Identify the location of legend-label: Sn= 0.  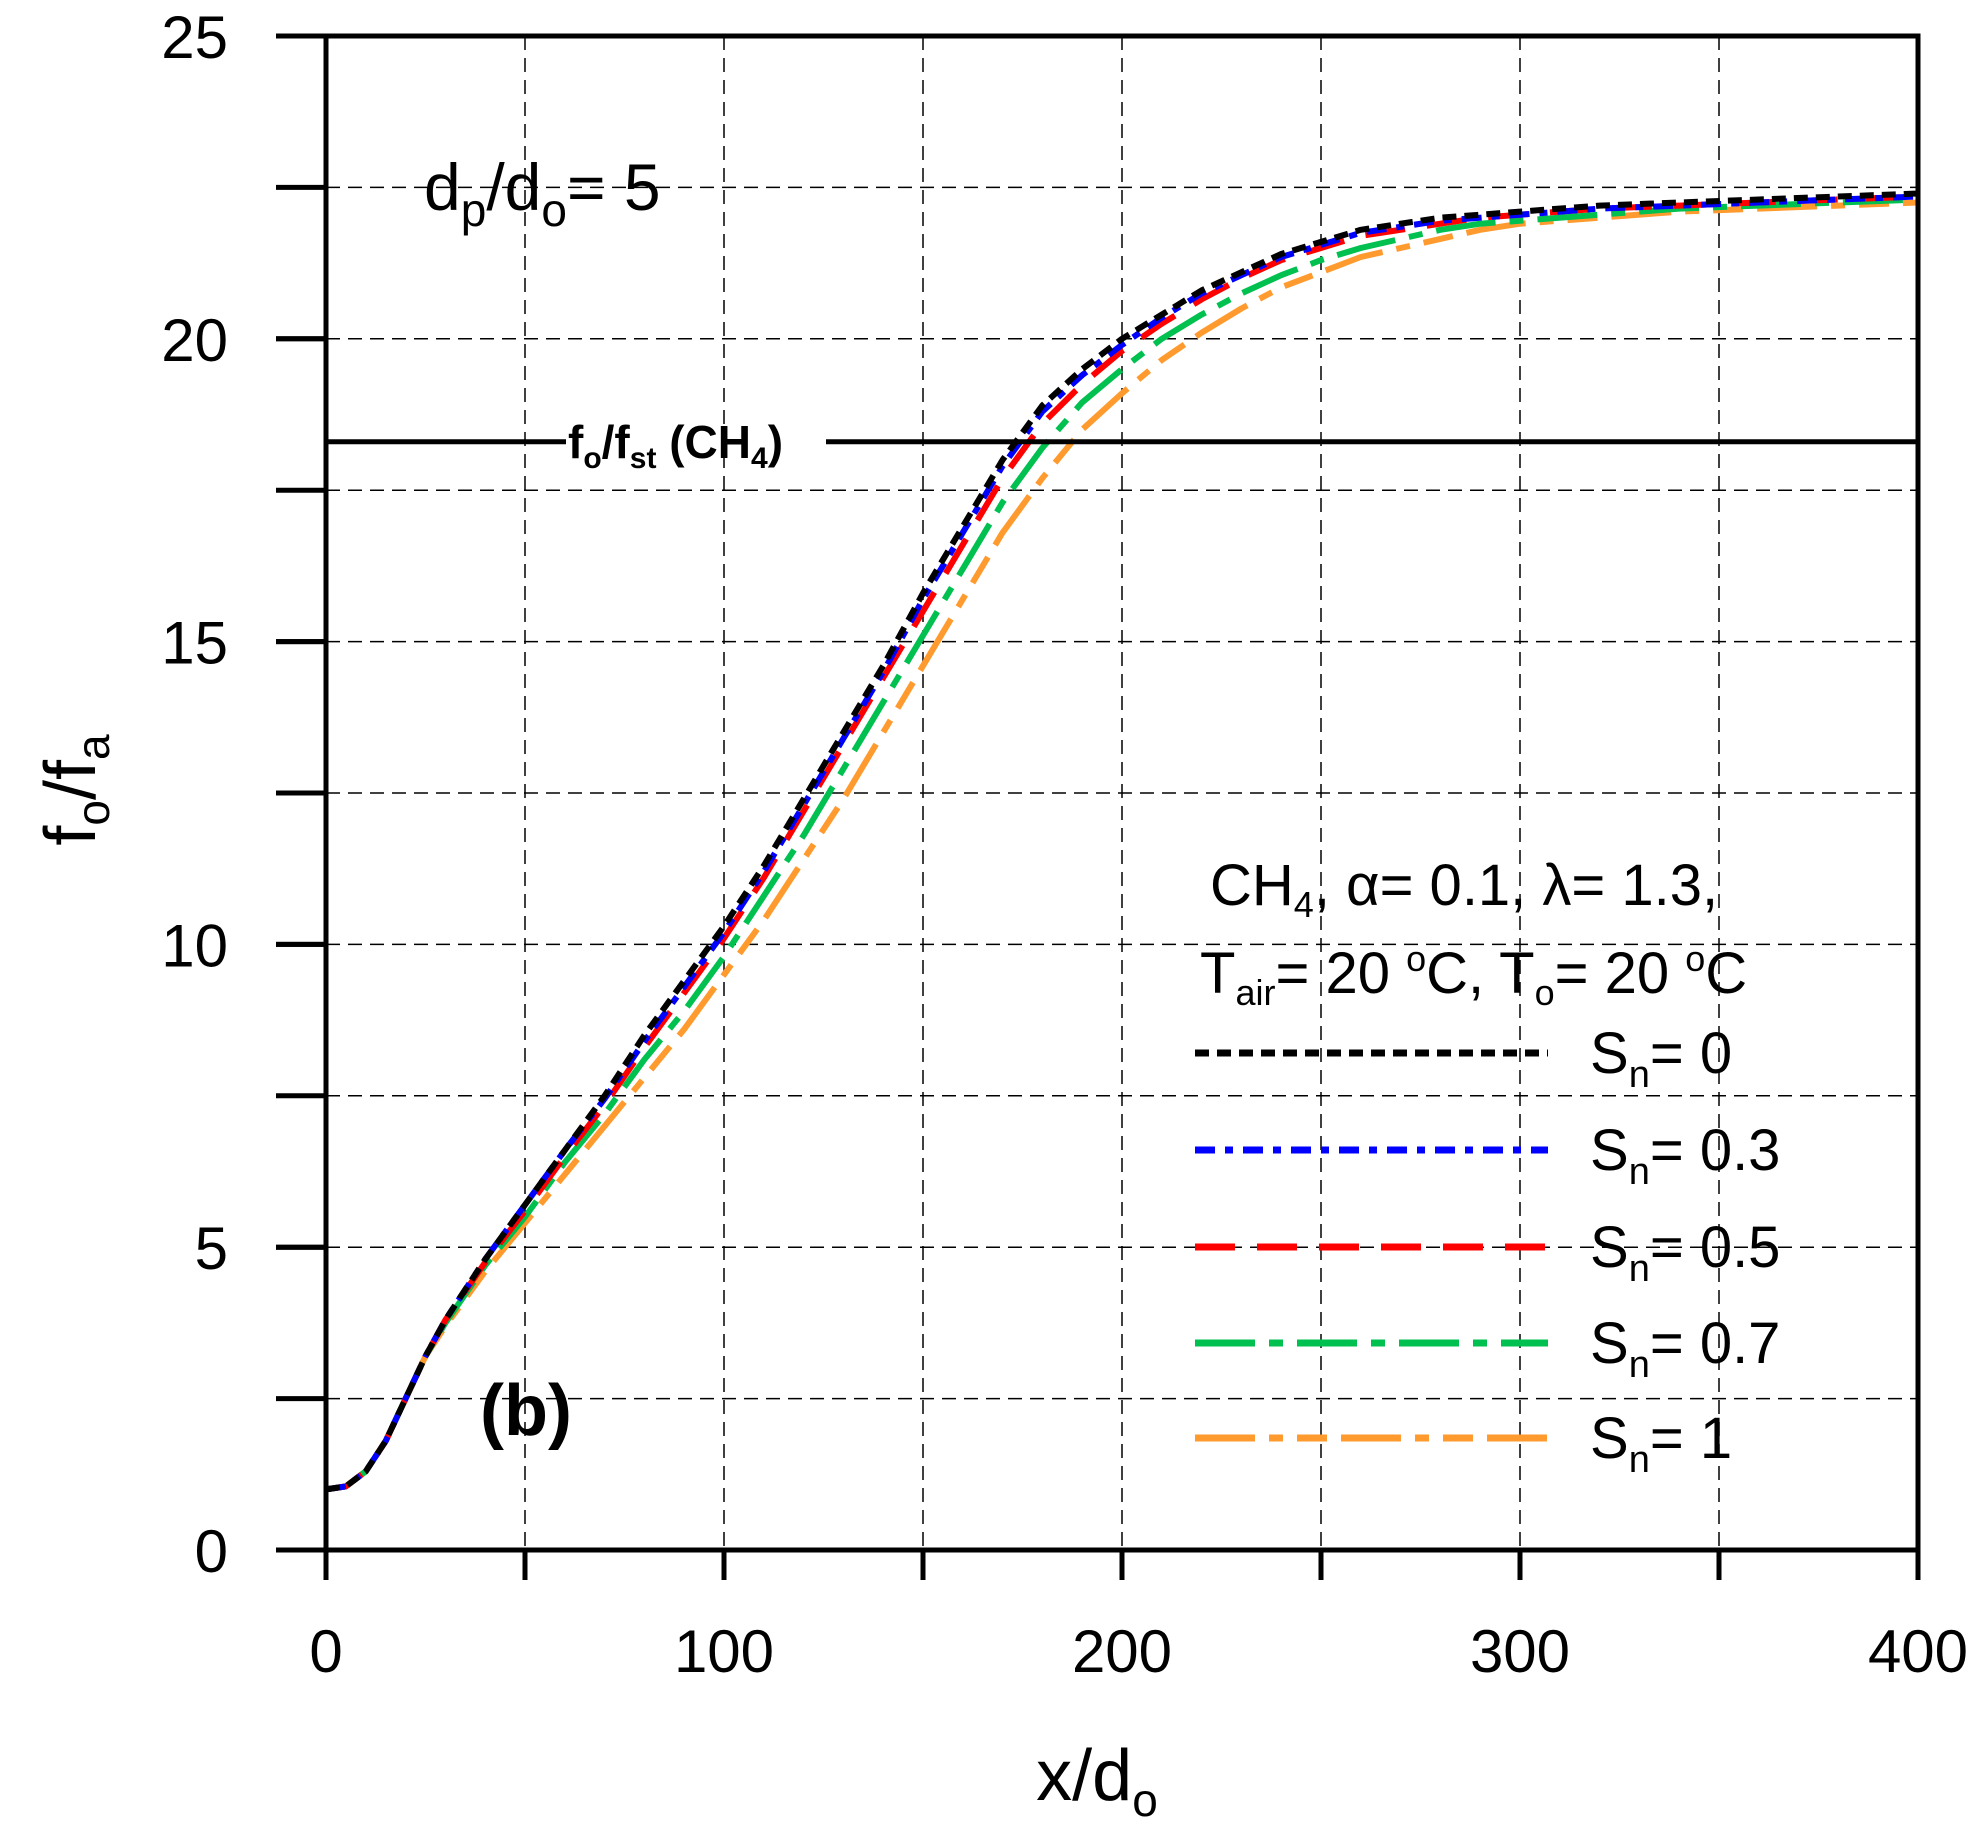
(1661, 1058).